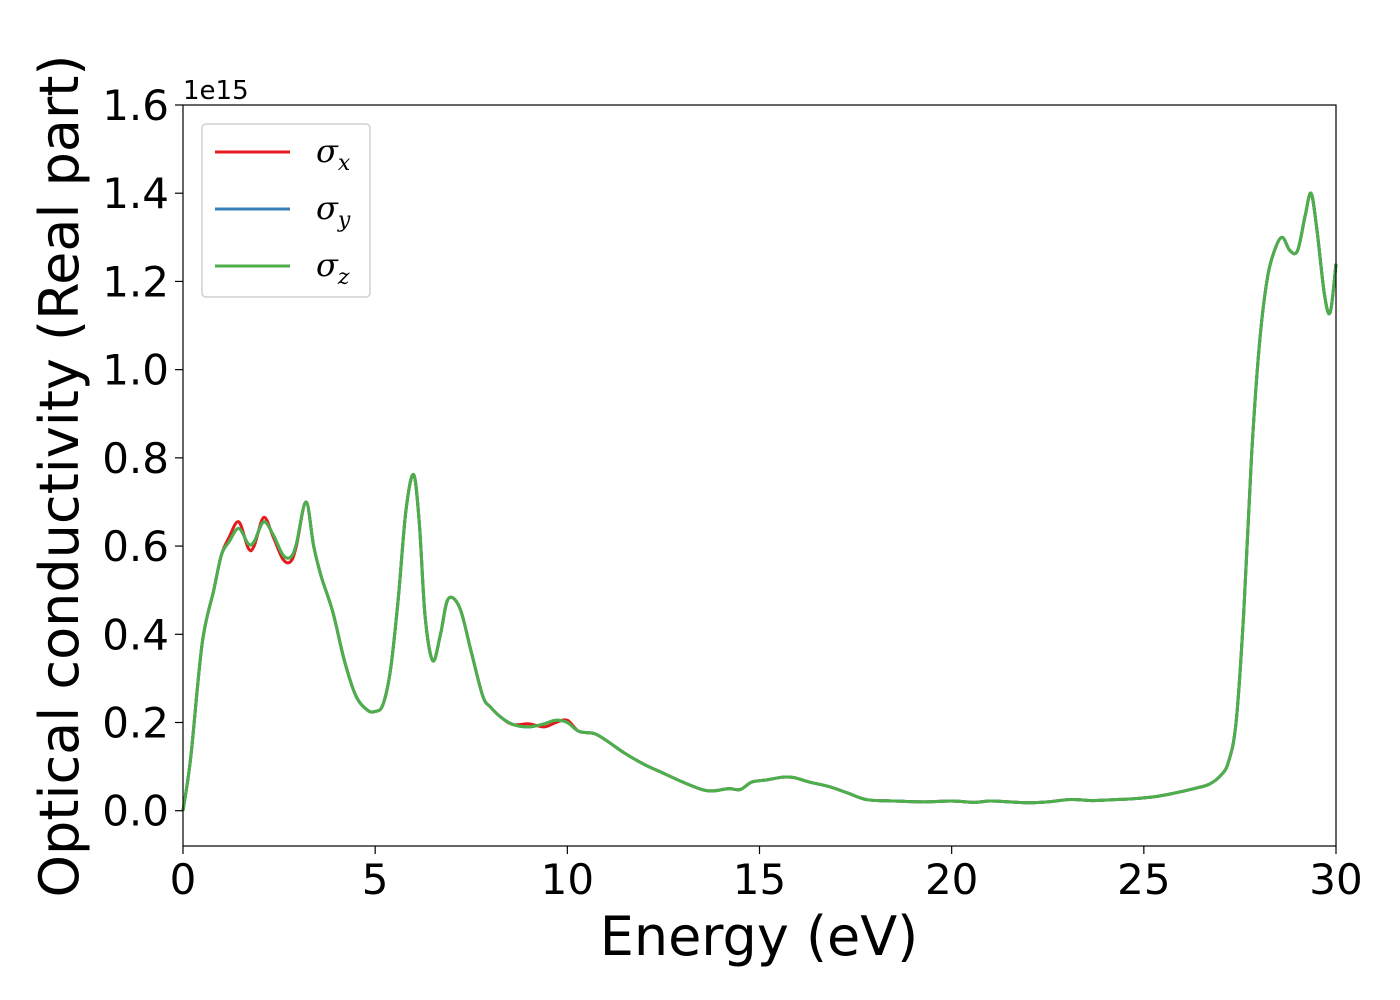 The height and width of the screenshot is (1000, 1400). I want to click on y-tick-label: 1.2, so click(135, 281).